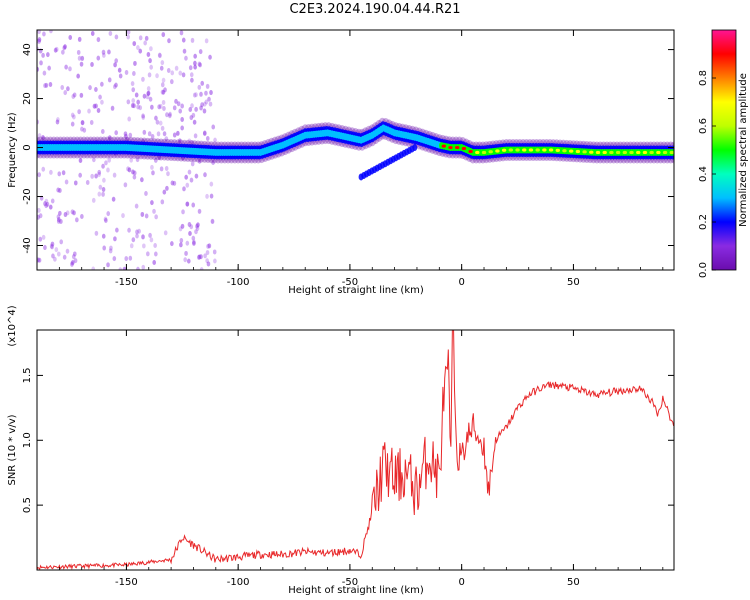 The image size is (750, 600). I want to click on x-tick-label: 0, so click(461, 282).